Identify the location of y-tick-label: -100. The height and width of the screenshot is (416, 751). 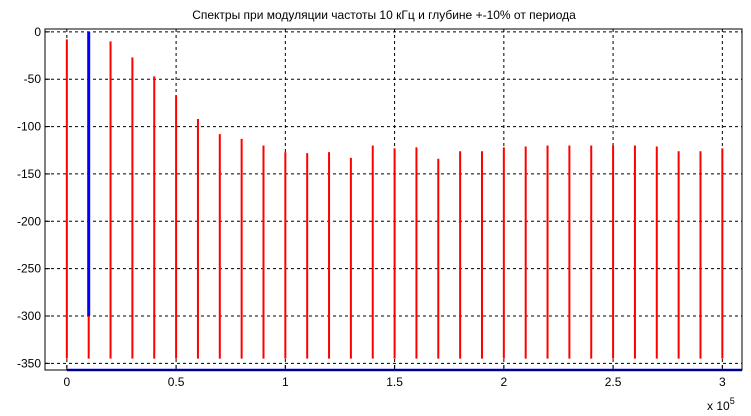
(29, 127).